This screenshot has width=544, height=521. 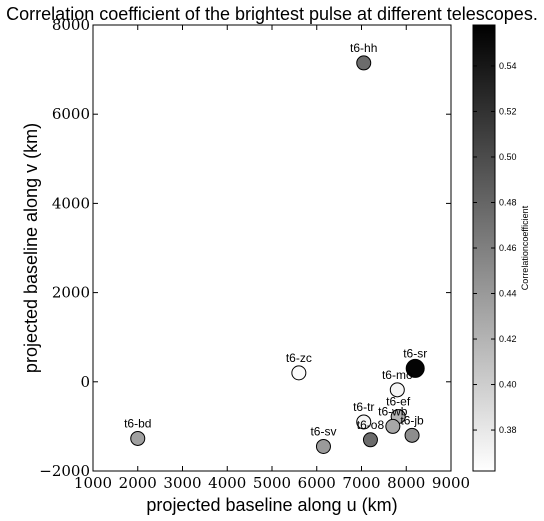 What do you see at coordinates (415, 368) in the screenshot?
I see `data-point-t6-sr` at bounding box center [415, 368].